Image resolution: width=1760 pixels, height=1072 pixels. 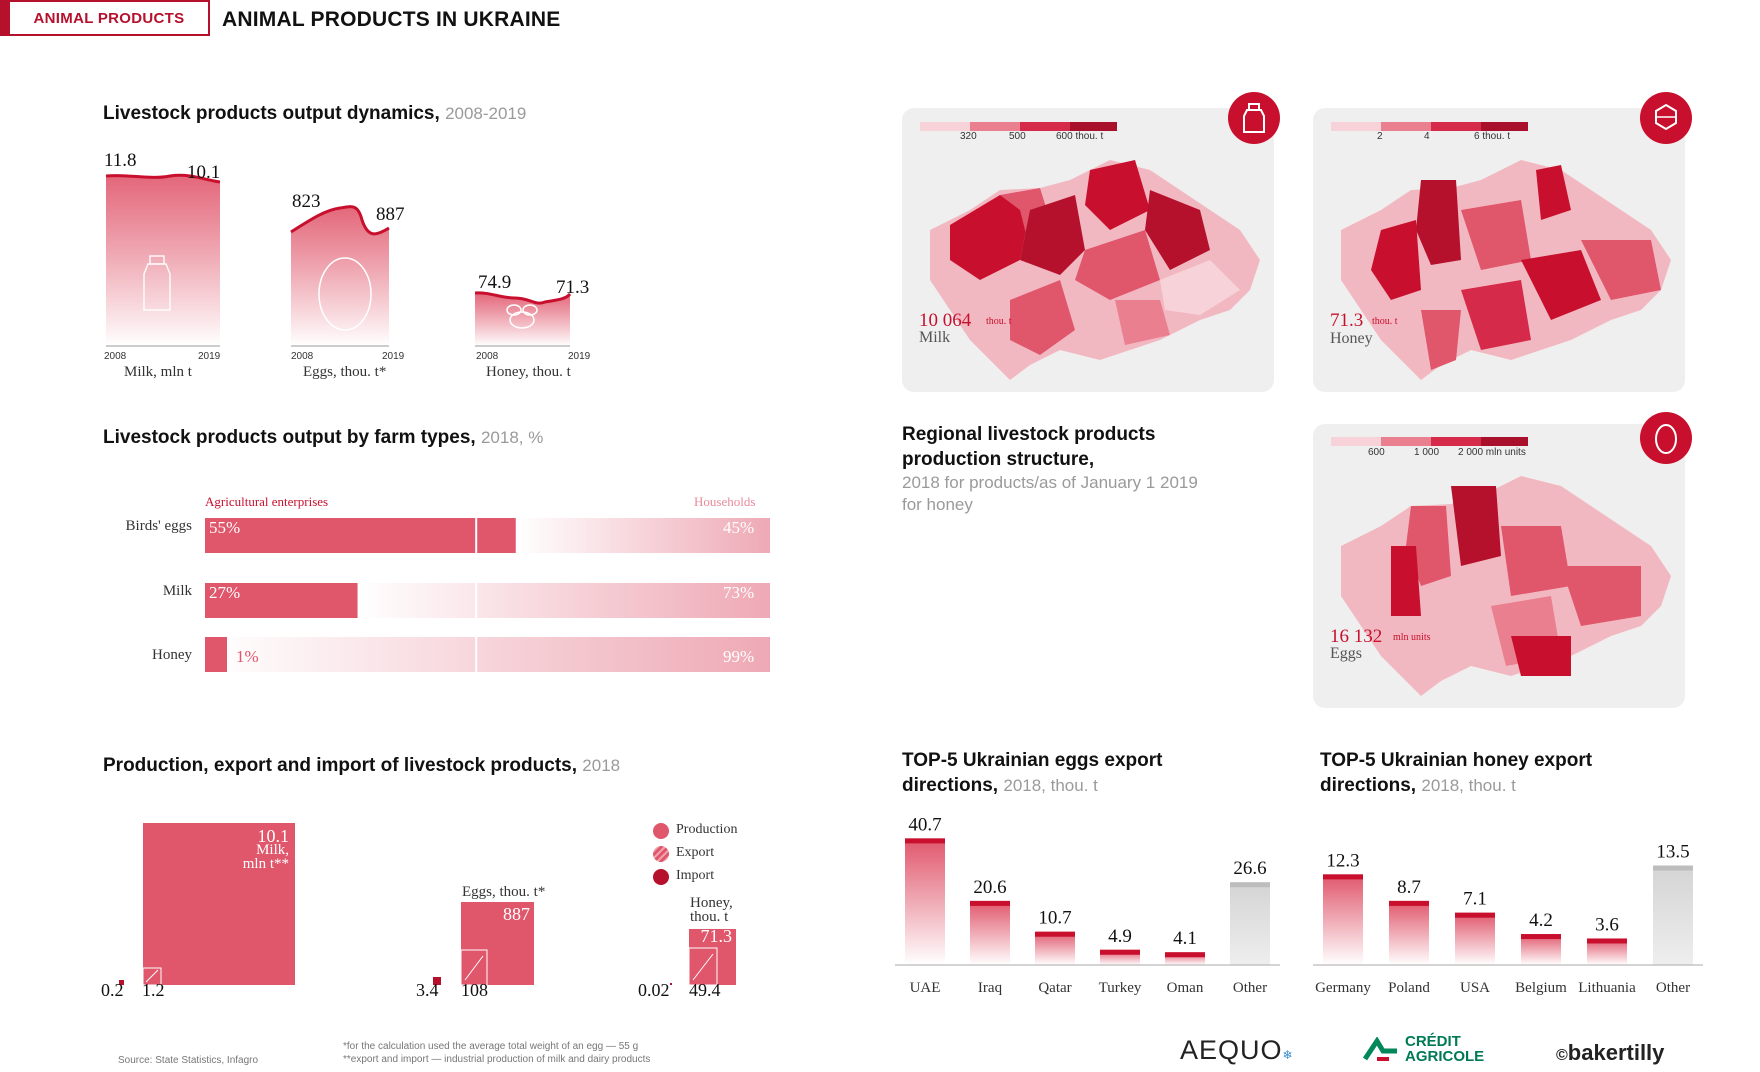 What do you see at coordinates (1376, 452) in the screenshot?
I see `eggs-legend-1: 600` at bounding box center [1376, 452].